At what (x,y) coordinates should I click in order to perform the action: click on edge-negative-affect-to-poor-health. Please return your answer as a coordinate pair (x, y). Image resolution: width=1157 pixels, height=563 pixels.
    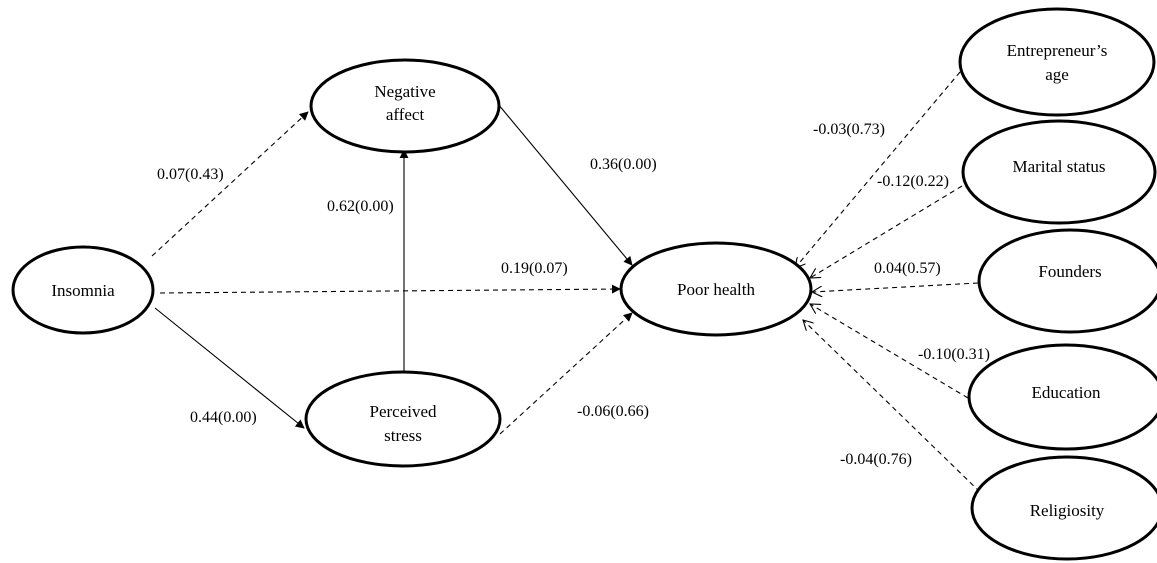
    Looking at the image, I should click on (565, 184).